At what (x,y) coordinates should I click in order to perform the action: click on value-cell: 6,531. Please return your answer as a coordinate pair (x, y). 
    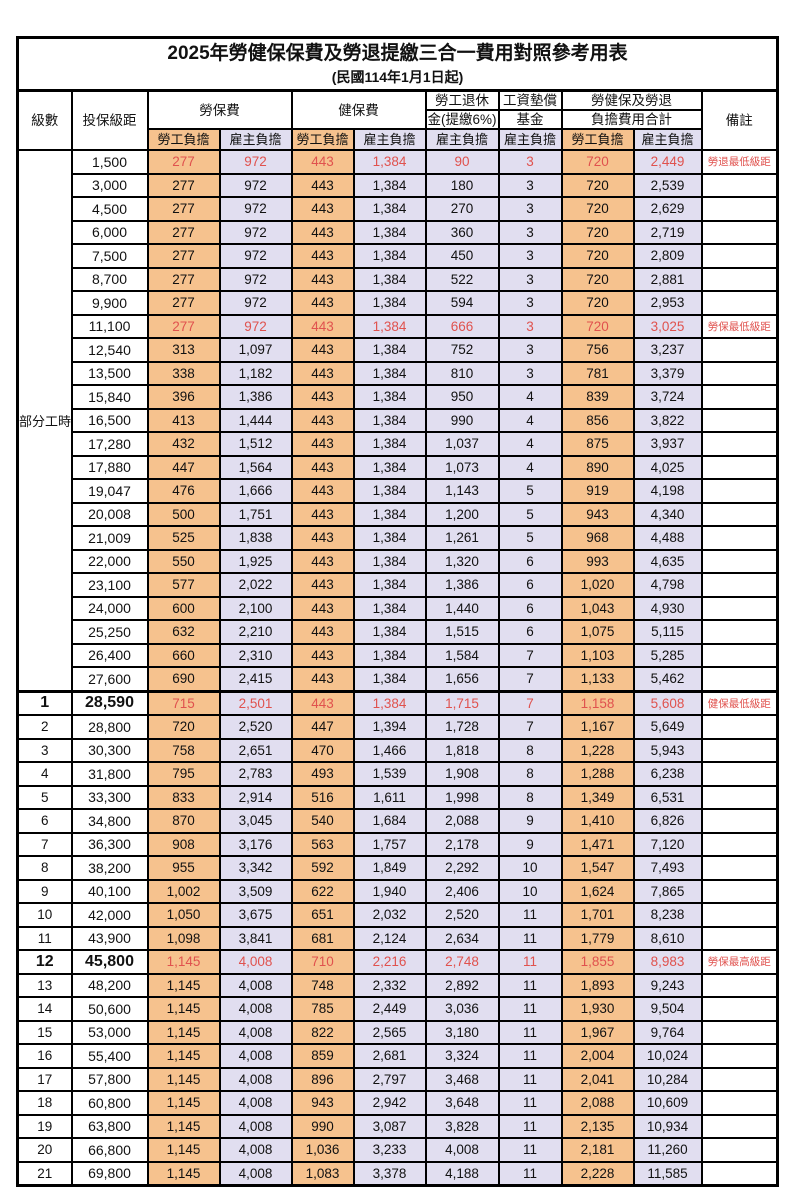
    Looking at the image, I should click on (667, 797).